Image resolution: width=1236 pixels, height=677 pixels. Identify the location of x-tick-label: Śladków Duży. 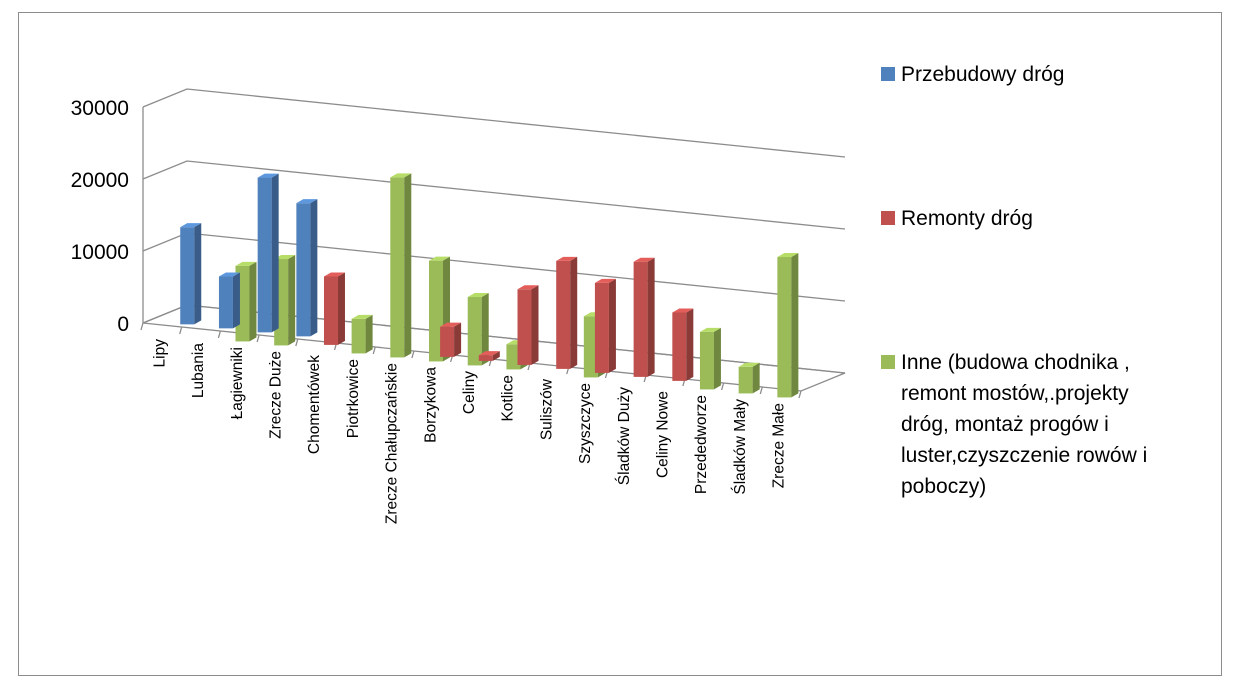
(624, 436).